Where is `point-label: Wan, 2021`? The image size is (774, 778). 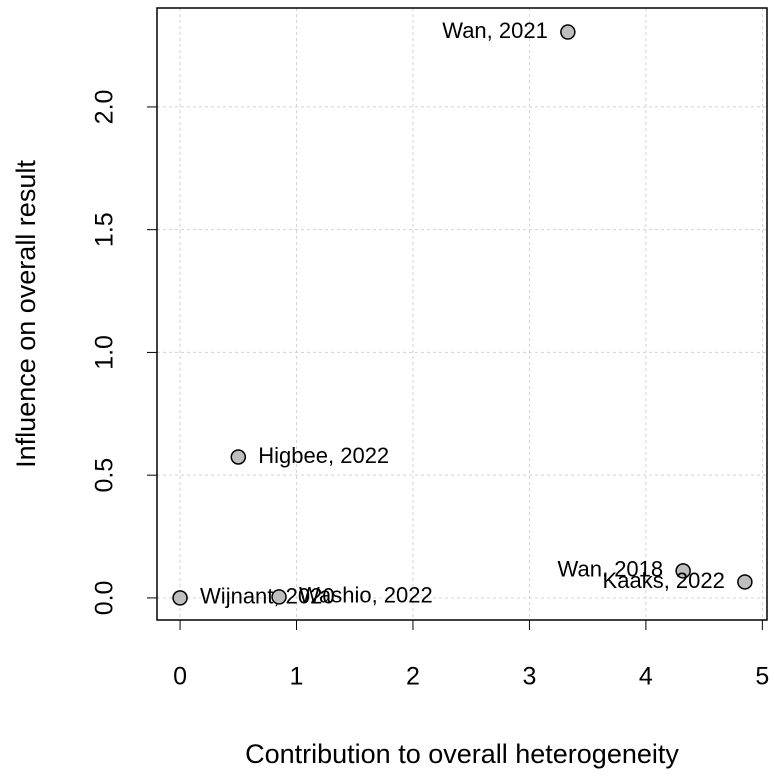
point-label: Wan, 2021 is located at coordinates (495, 30).